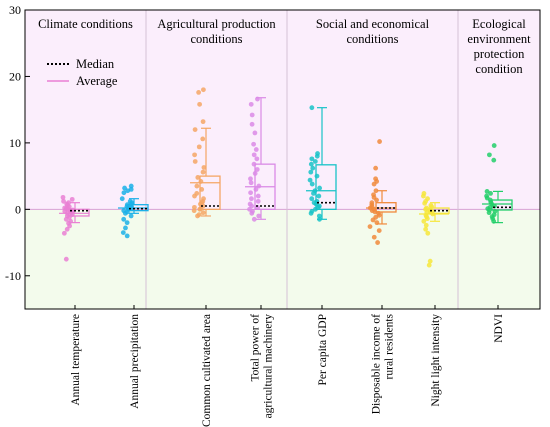 The height and width of the screenshot is (427, 550). Describe the element at coordinates (97, 81) in the screenshot. I see `legend-label-2: Average` at that location.